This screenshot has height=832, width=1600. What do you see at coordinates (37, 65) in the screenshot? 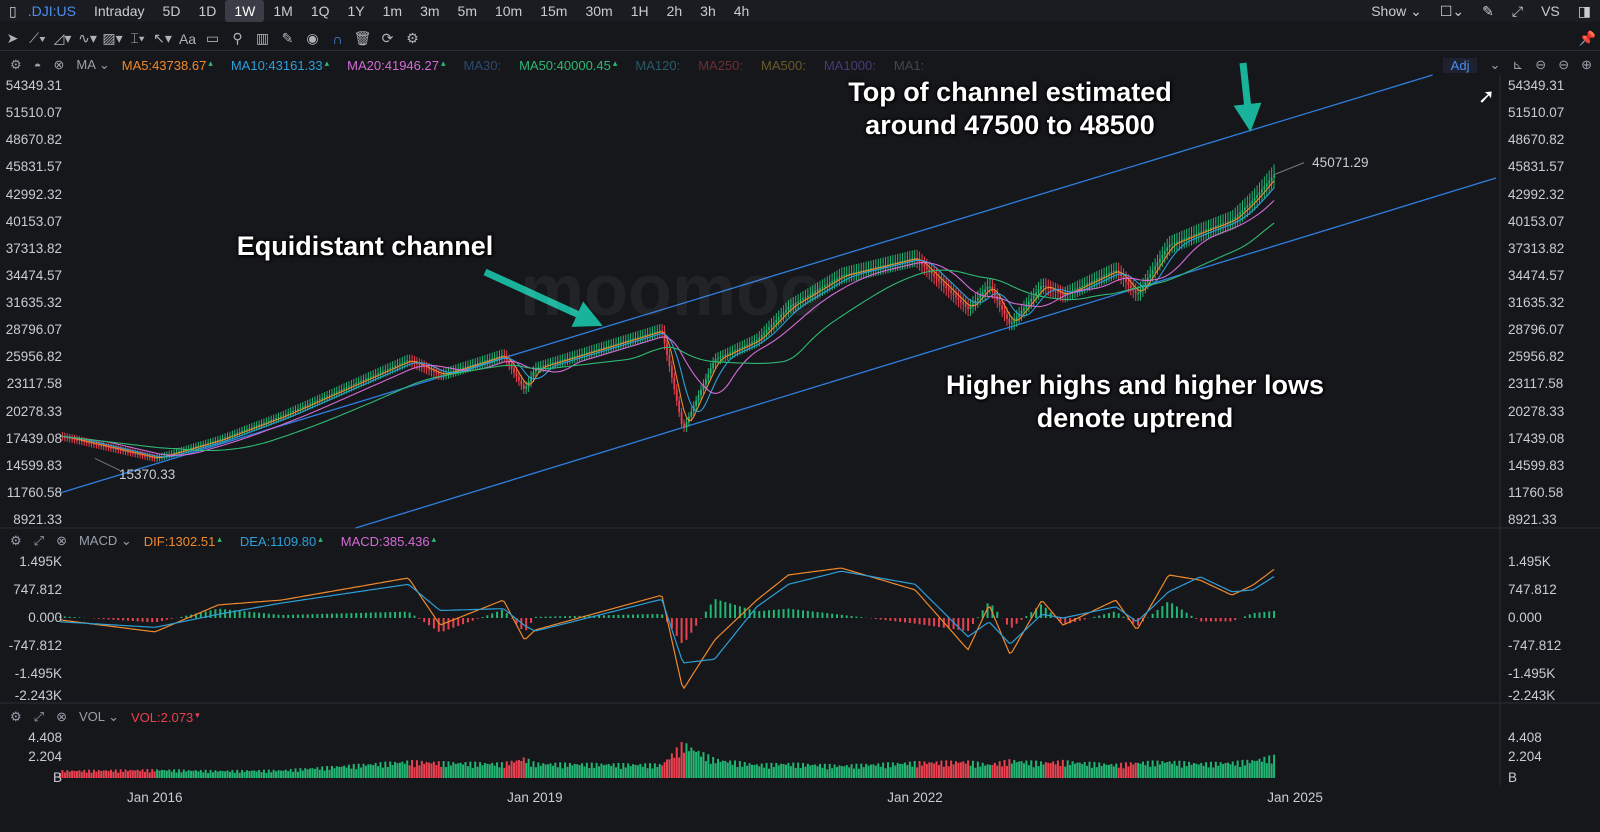
I see `hide-icon: ◓` at bounding box center [37, 65].